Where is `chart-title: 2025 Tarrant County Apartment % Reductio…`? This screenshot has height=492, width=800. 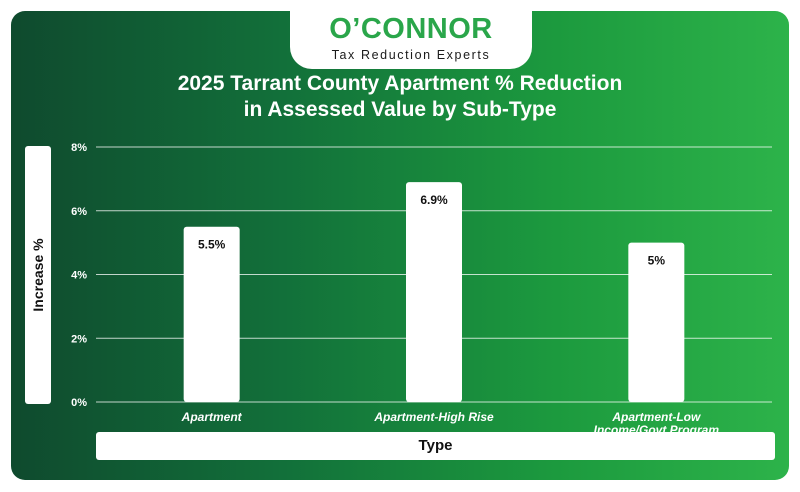
chart-title: 2025 Tarrant County Apartment % Reductio… is located at coordinates (400, 97).